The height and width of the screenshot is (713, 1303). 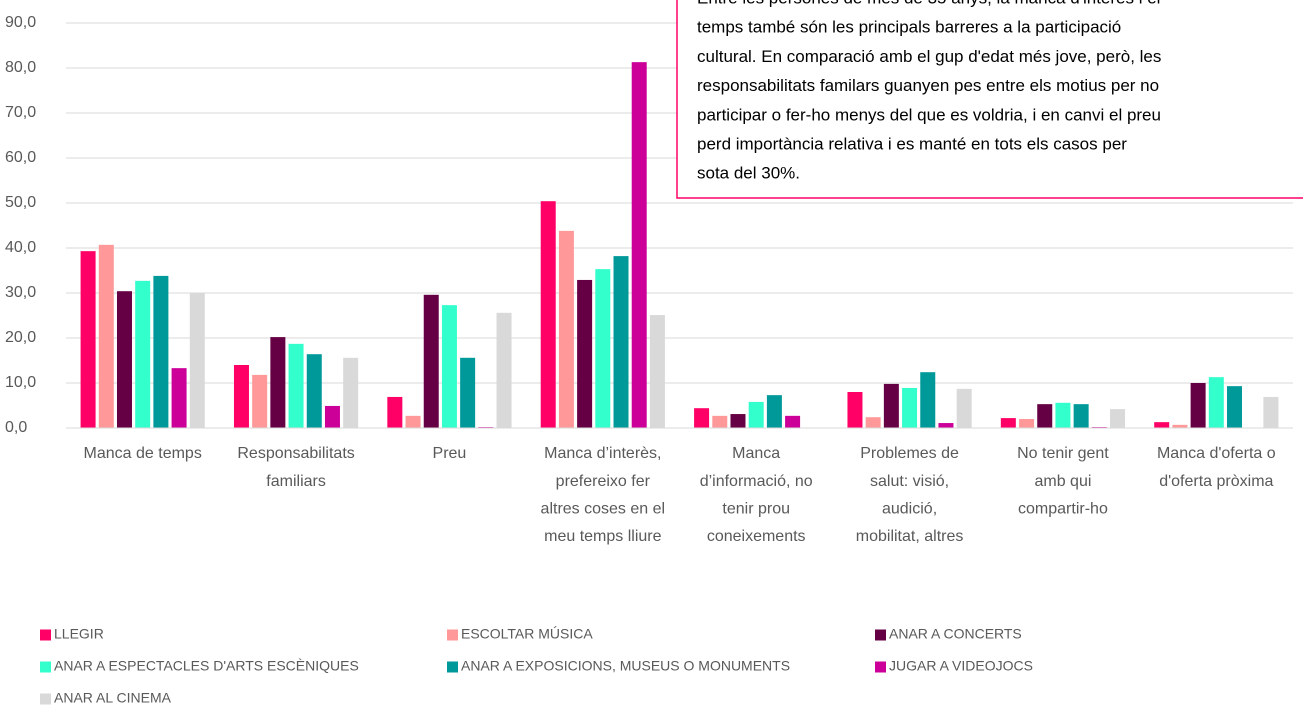 What do you see at coordinates (910, 536) in the screenshot?
I see `x-tick-label: mobilitat, altres` at bounding box center [910, 536].